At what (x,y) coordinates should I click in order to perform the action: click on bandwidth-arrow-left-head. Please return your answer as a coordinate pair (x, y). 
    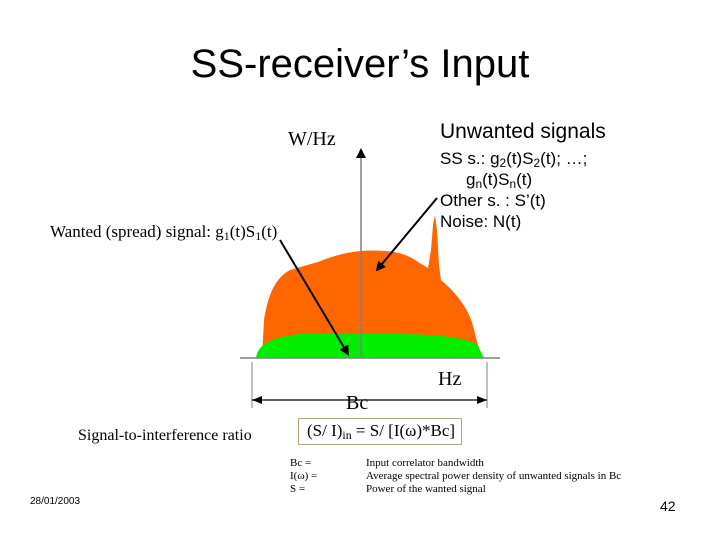
    Looking at the image, I should click on (257, 400).